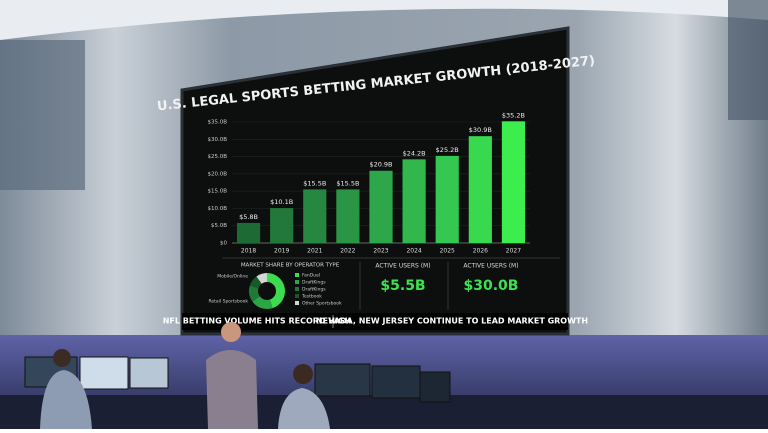  Describe the element at coordinates (447, 251) in the screenshot. I see `x-tick-label: 2025` at that location.